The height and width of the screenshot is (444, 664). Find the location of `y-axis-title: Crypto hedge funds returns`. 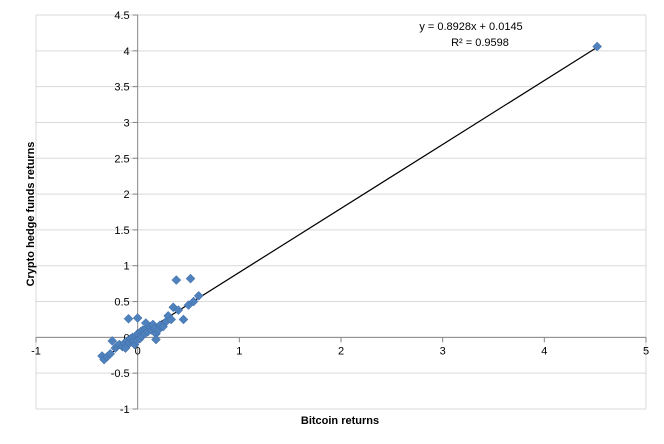

y-axis-title: Crypto hedge funds returns is located at coordinates (31, 214).